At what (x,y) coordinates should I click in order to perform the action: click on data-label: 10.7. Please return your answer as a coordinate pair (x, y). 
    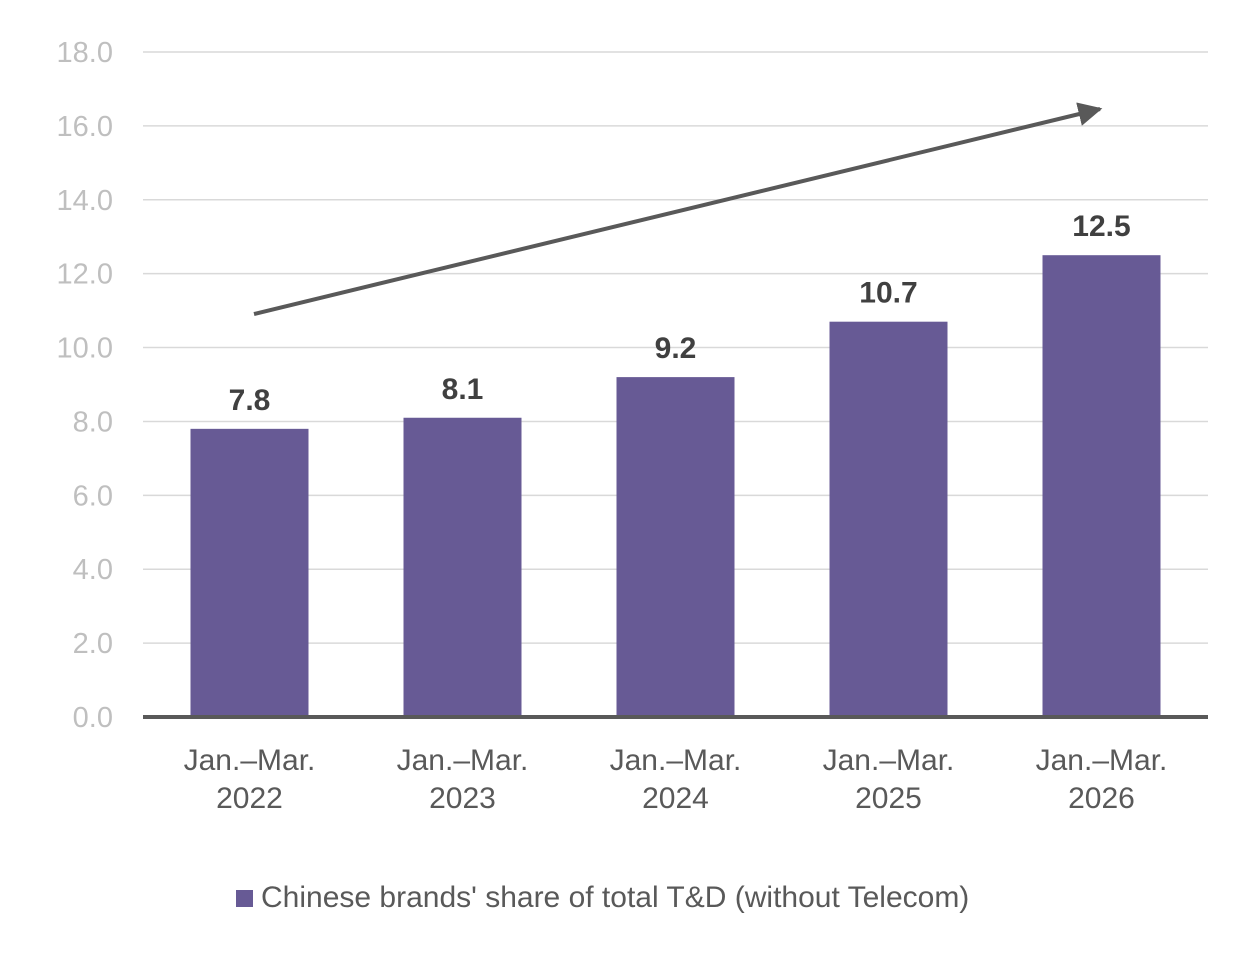
    Looking at the image, I should click on (888, 293).